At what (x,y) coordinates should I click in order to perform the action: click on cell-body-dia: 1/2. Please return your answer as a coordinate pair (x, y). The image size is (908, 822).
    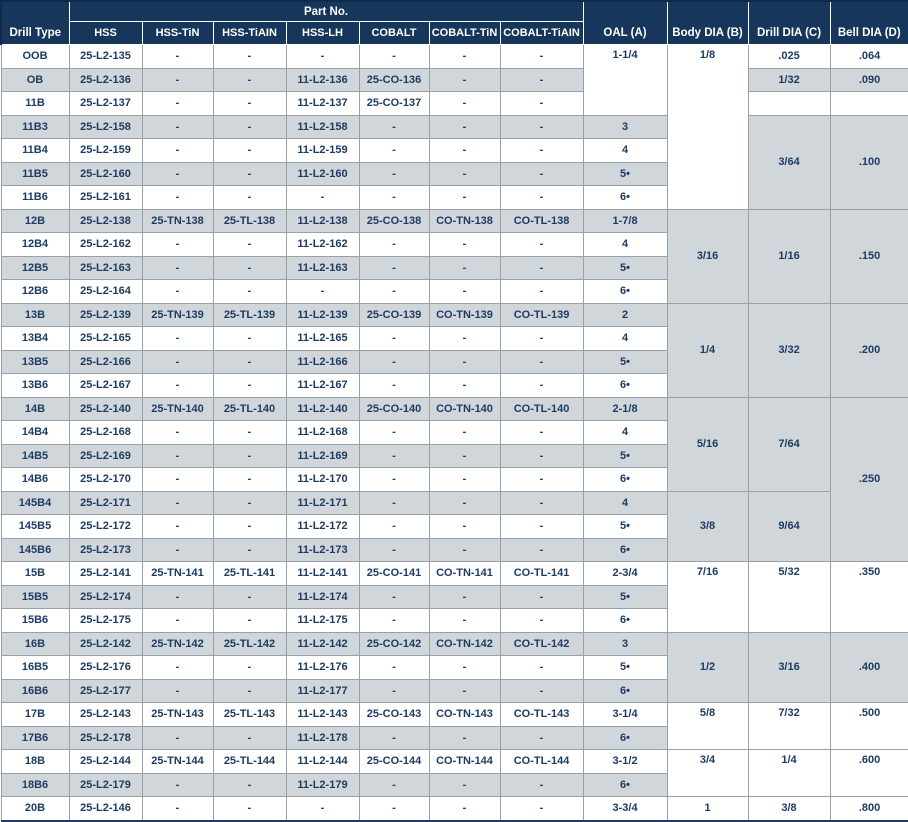
    Looking at the image, I should click on (707, 667).